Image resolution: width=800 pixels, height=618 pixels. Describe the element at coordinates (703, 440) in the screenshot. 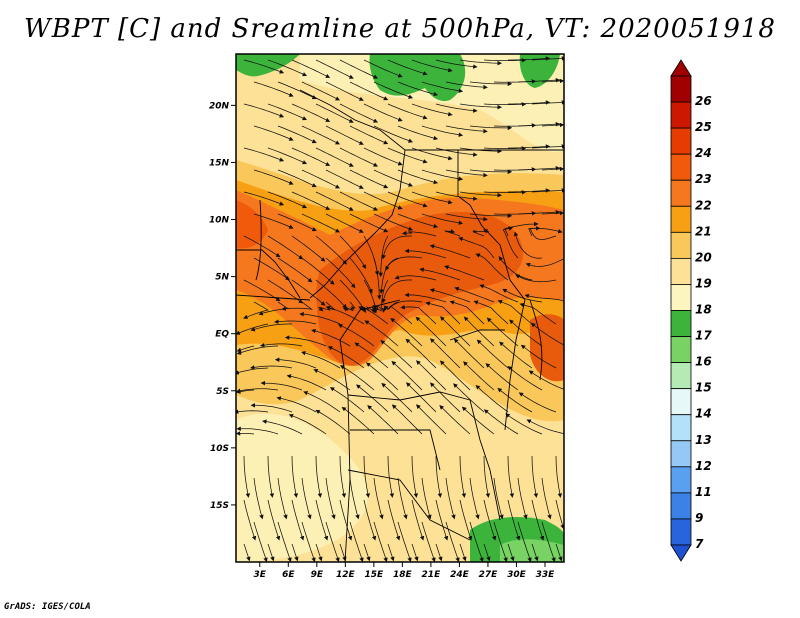

I see `colorbar-label: 13` at that location.